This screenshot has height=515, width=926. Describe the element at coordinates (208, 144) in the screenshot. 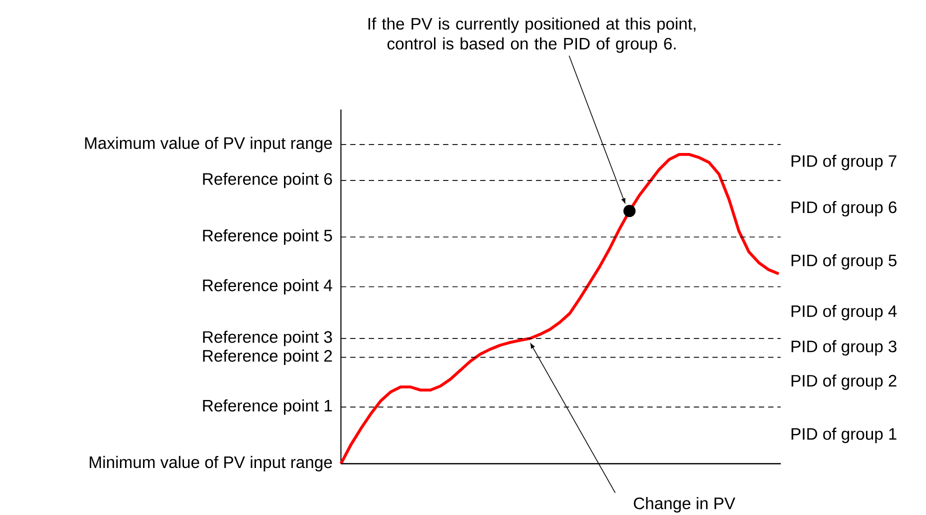

I see `ref-line-label: Maximum value of PV input range` at that location.